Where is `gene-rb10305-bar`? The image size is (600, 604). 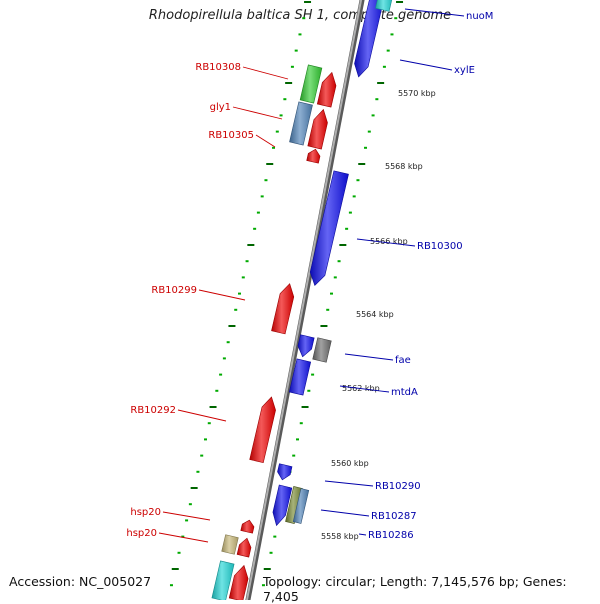
gene-rb10305-bar is located at coordinates (317, 129).